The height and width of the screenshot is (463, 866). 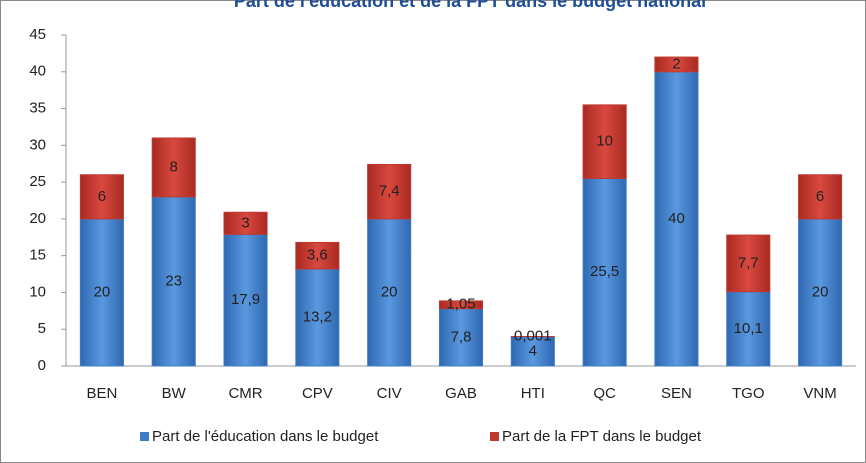 I want to click on x-tick-label: VNM, so click(x=819, y=393).